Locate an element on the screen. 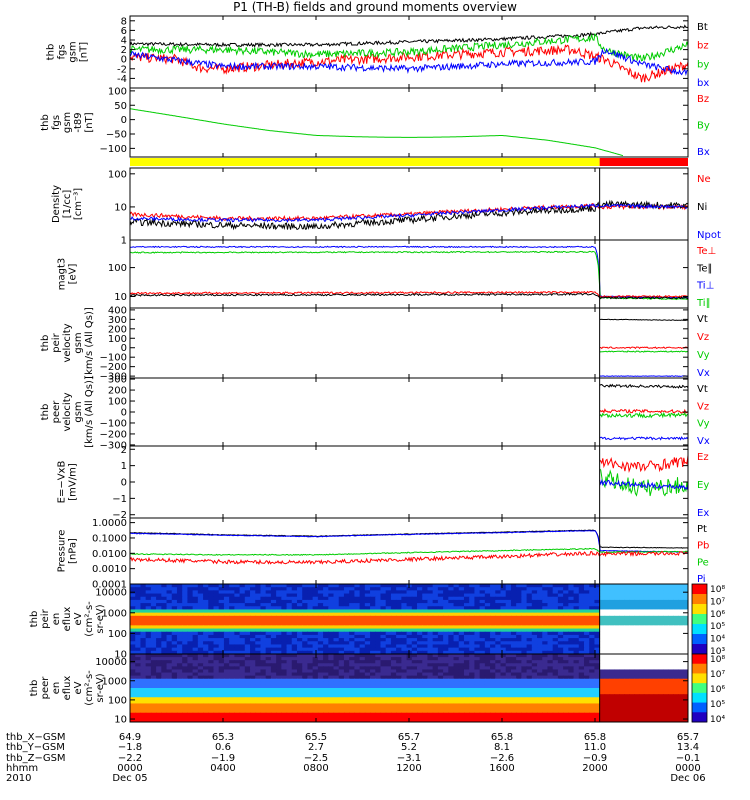 This screenshot has width=750, height=800. colorbar-cell is located at coordinates (699, 639).